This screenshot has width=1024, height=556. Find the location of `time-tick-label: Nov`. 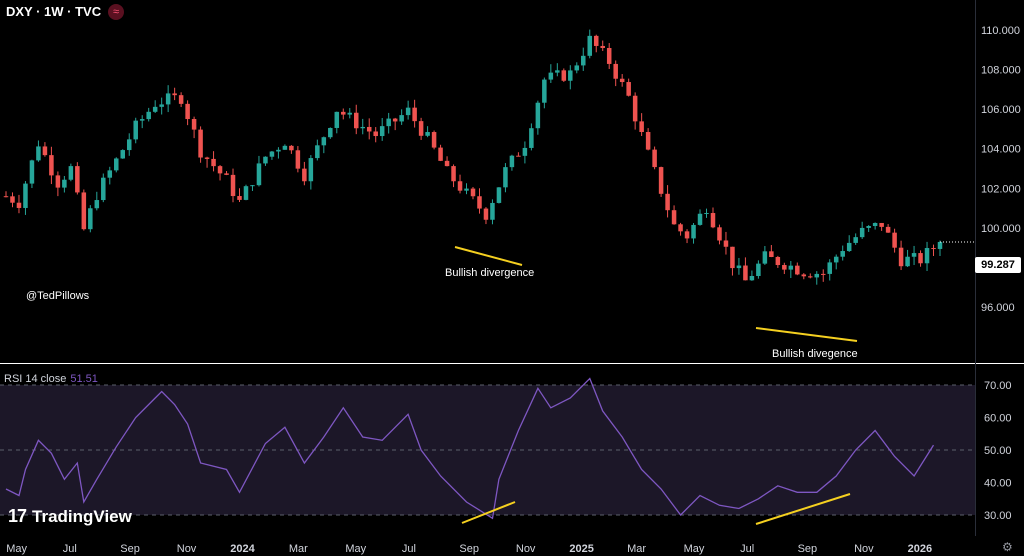

time-tick-label: Nov is located at coordinates (864, 549).